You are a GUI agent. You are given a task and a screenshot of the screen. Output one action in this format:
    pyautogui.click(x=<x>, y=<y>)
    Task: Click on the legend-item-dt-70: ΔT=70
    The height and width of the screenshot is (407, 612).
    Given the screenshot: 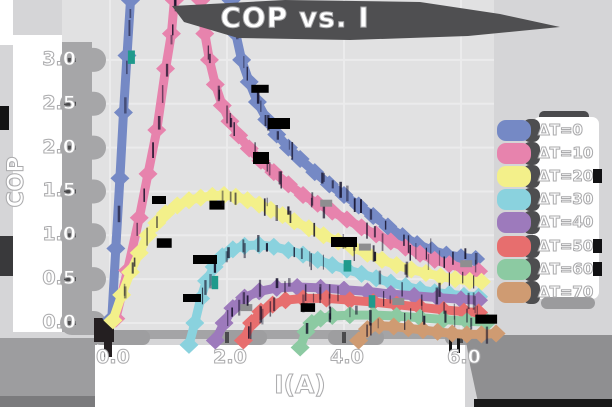 What is the action you would take?
    pyautogui.click(x=553, y=292)
    